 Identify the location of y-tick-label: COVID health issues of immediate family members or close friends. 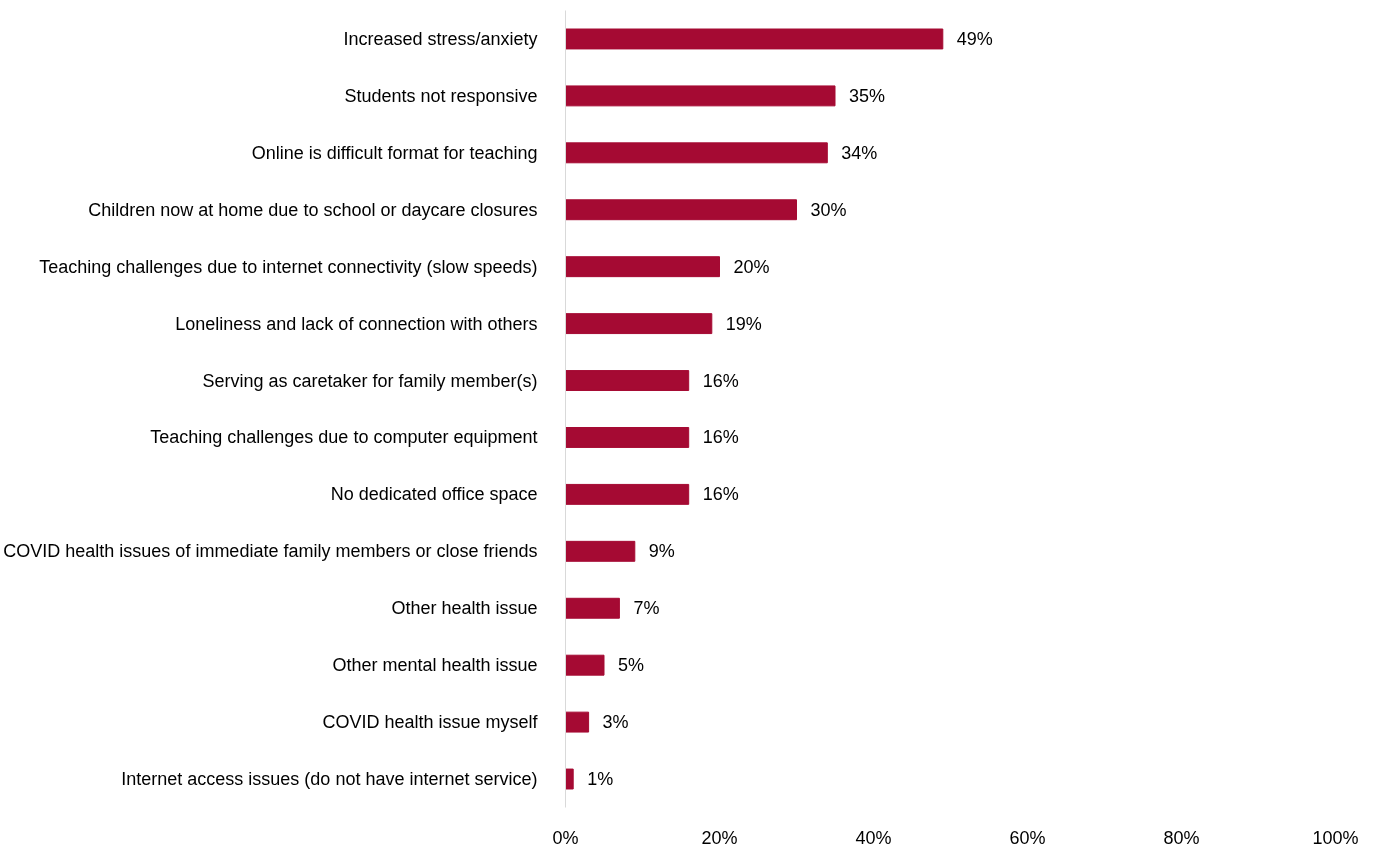
(270, 551).